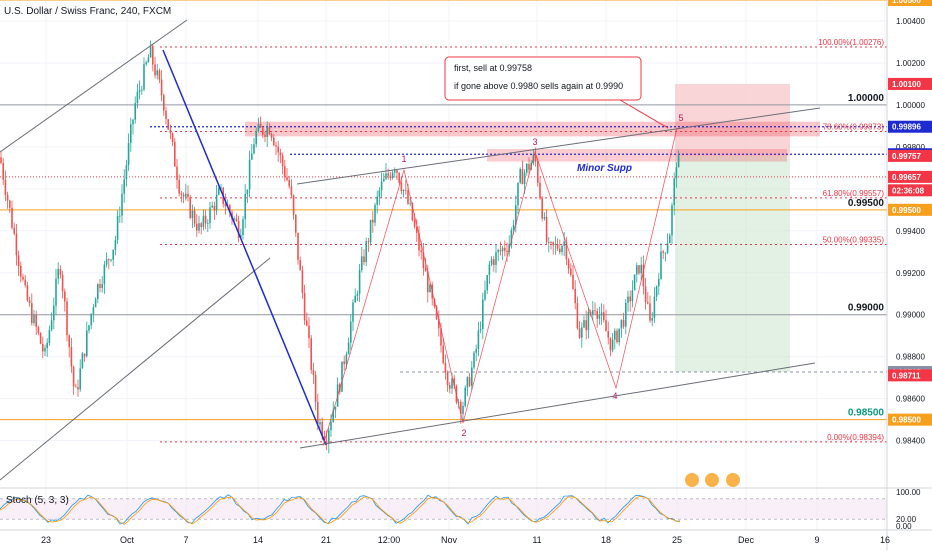  I want to click on resistance-zone, so click(532, 129).